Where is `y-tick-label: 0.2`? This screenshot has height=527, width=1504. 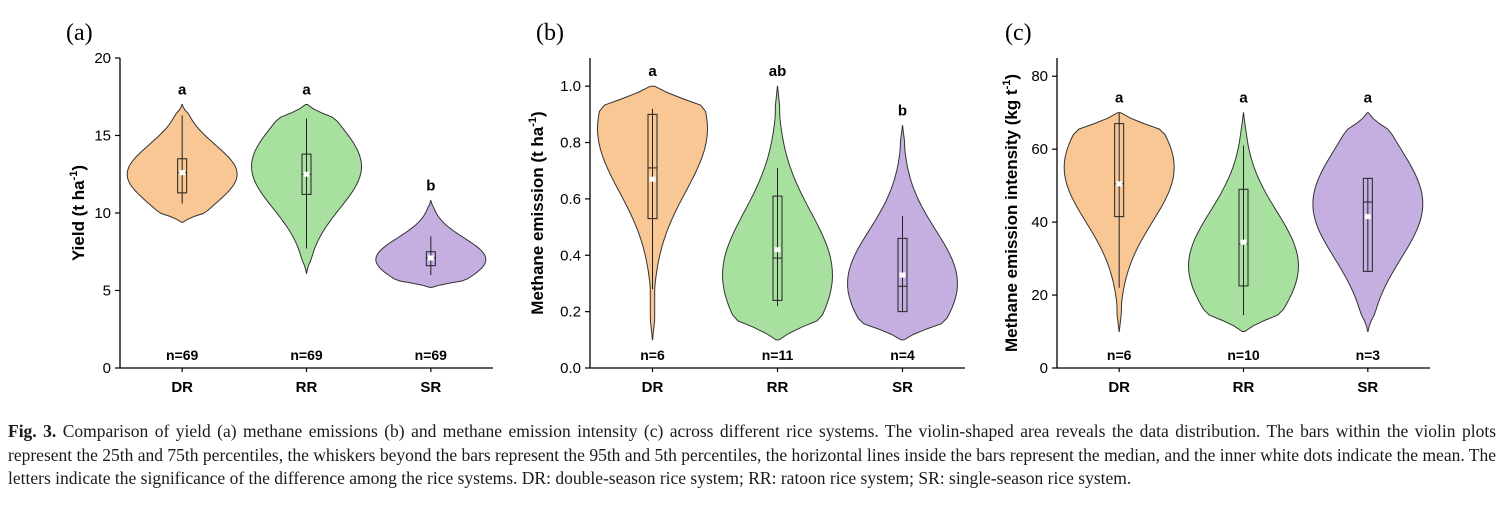
y-tick-label: 0.2 is located at coordinates (570, 312).